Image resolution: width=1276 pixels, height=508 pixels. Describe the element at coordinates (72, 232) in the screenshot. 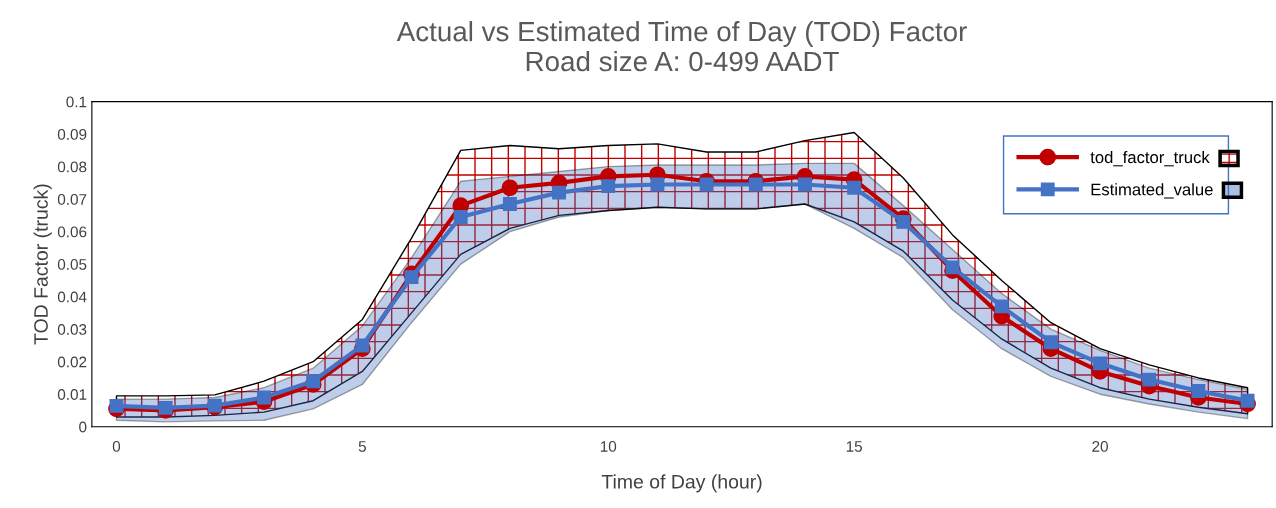

I see `y-tick-label: 0.06` at that location.